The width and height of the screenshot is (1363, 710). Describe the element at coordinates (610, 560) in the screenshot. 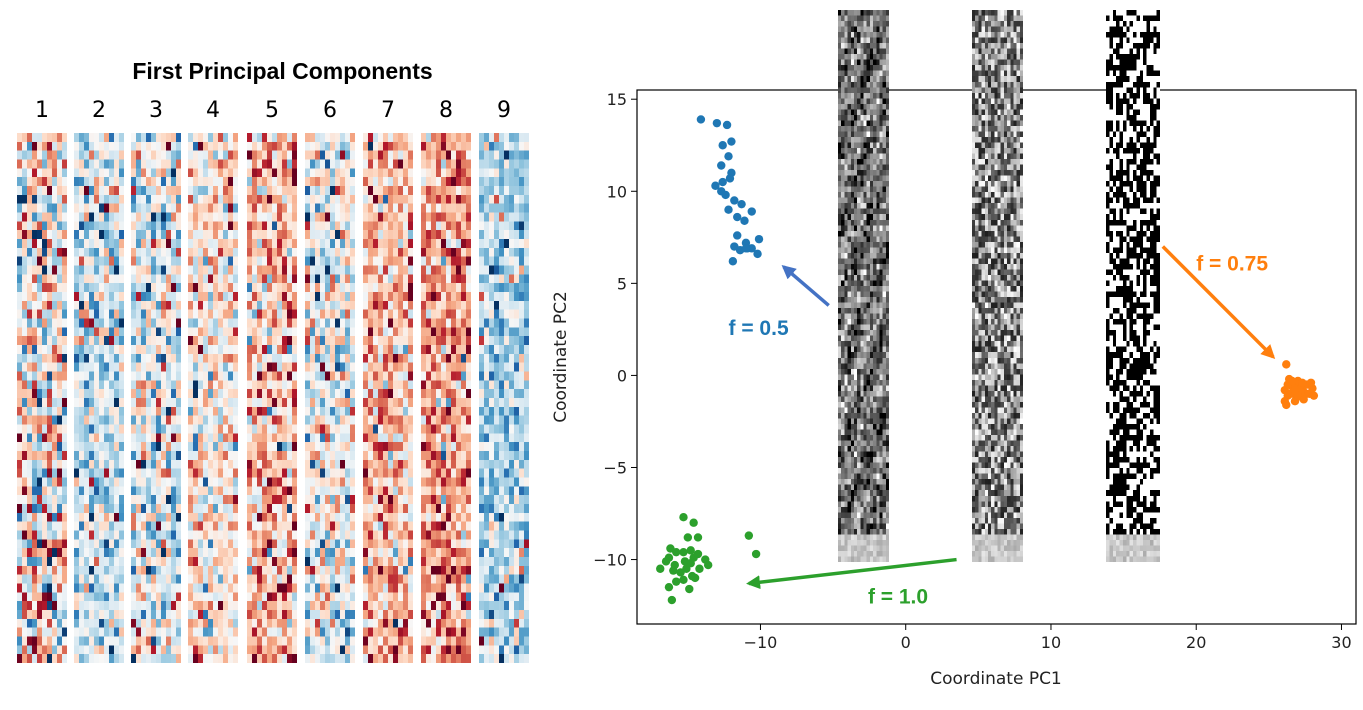

I see `y-tick-label: −10` at that location.